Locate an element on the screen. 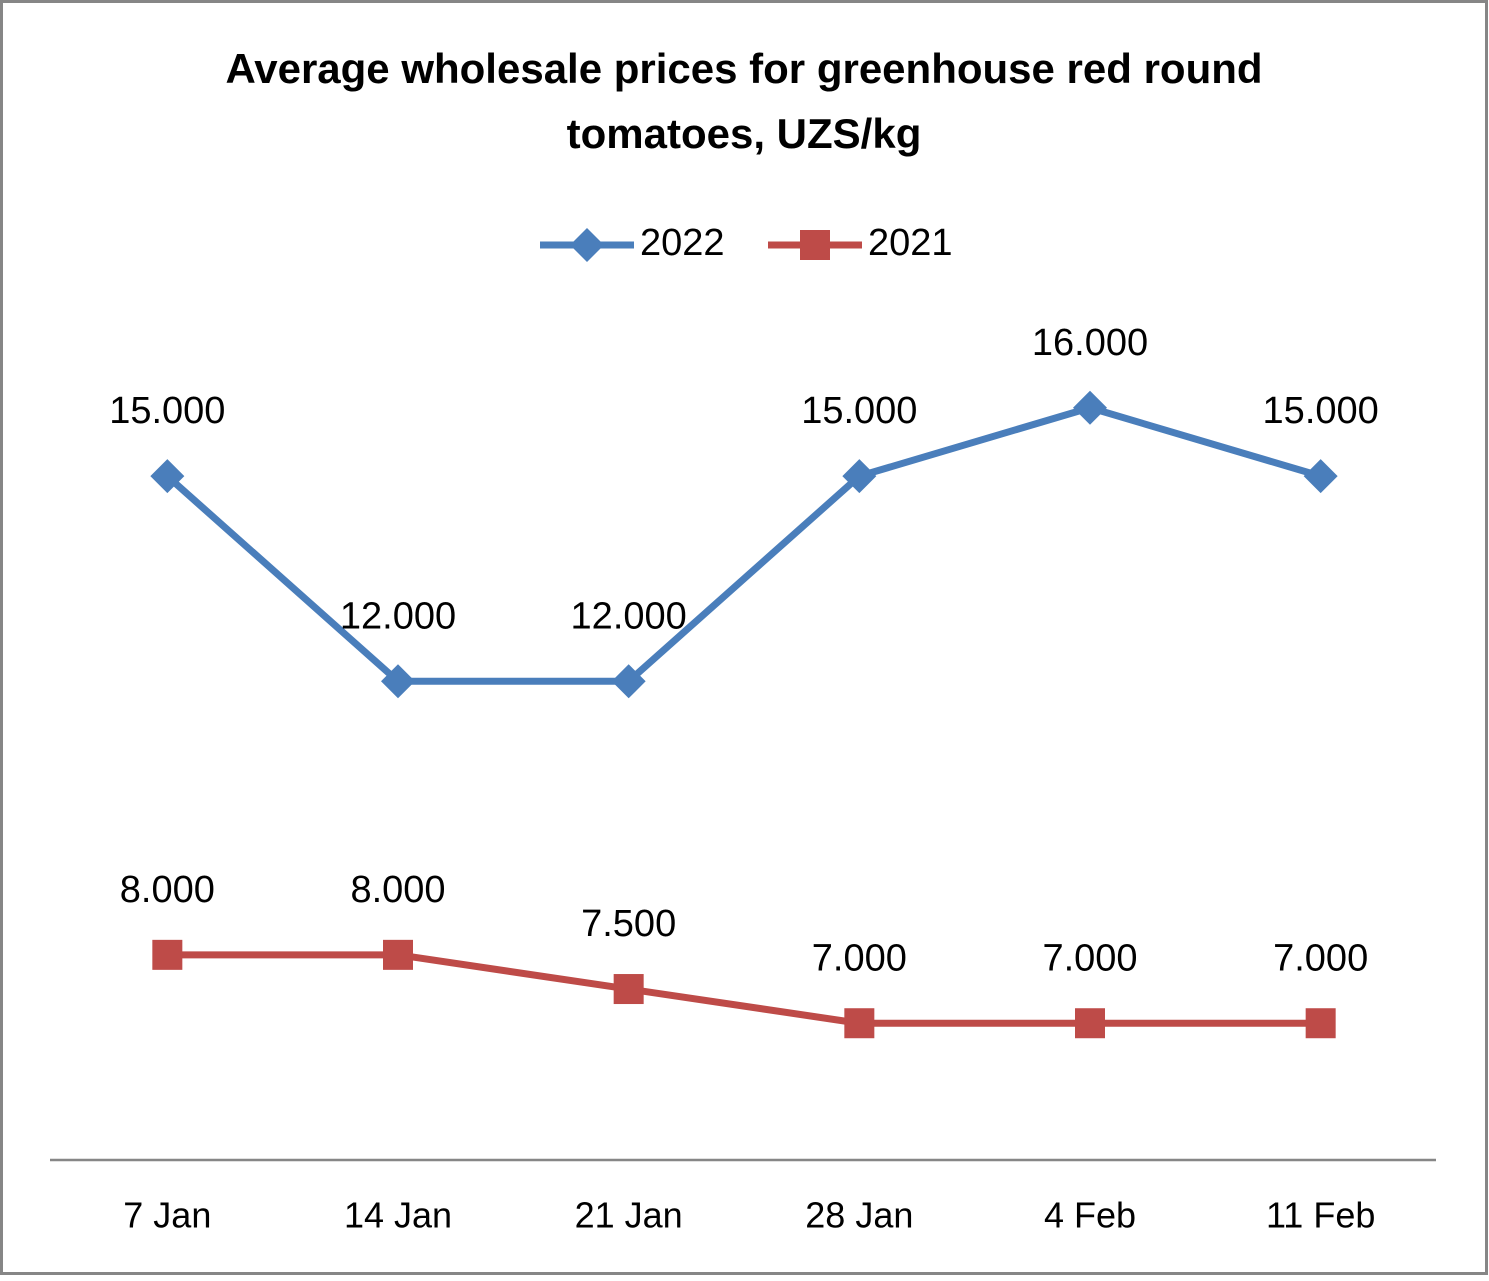 The width and height of the screenshot is (1489, 1281). legend-label: 2021 is located at coordinates (910, 243).